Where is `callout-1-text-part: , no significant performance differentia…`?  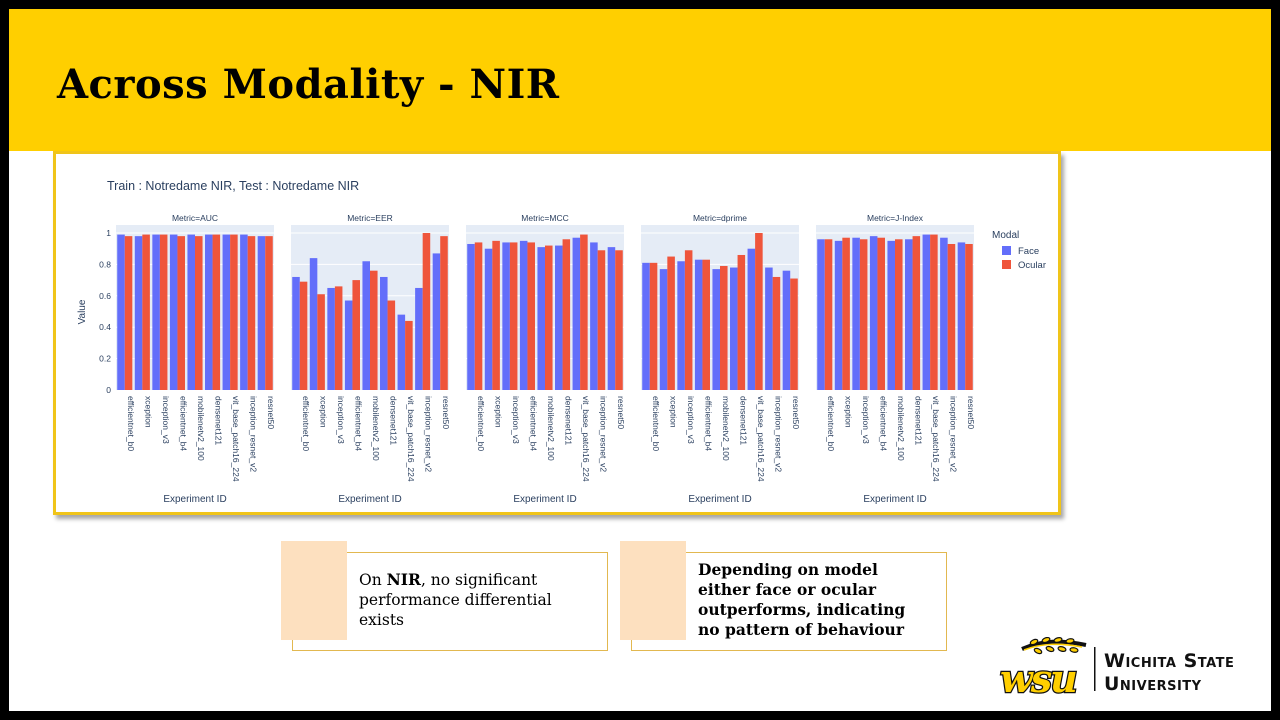 callout-1-text-part: , no significant performance differentia… is located at coordinates (455, 600).